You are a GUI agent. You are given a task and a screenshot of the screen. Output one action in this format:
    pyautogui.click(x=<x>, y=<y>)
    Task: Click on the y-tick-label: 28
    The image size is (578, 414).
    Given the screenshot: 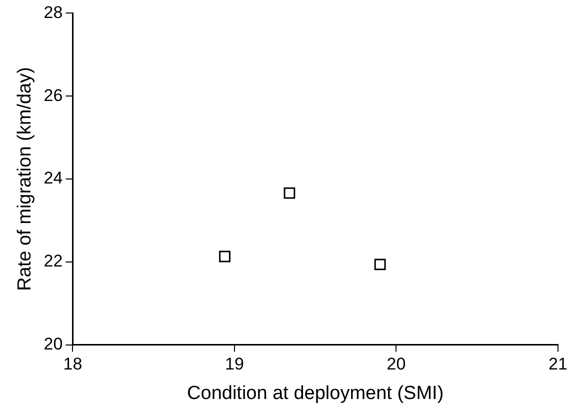 What is the action you would take?
    pyautogui.click(x=53, y=12)
    